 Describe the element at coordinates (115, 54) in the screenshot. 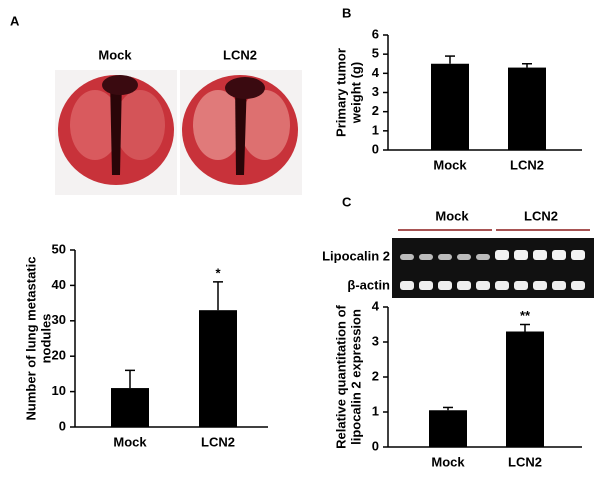

I see `photo-label: Mock` at that location.